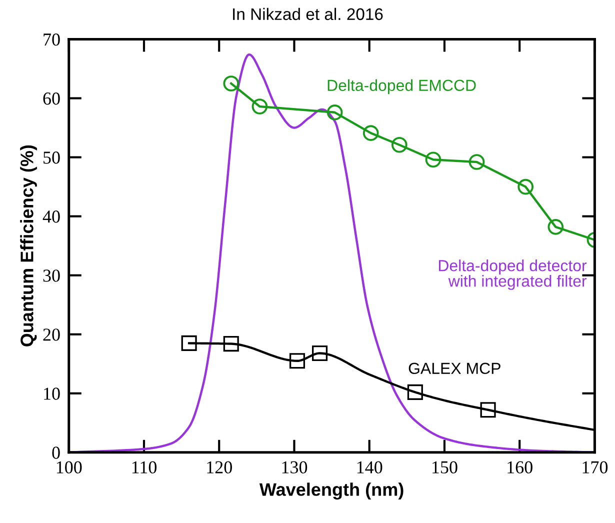  What do you see at coordinates (308, 14) in the screenshot?
I see `chart-title: In Nikzad et al. 2016` at bounding box center [308, 14].